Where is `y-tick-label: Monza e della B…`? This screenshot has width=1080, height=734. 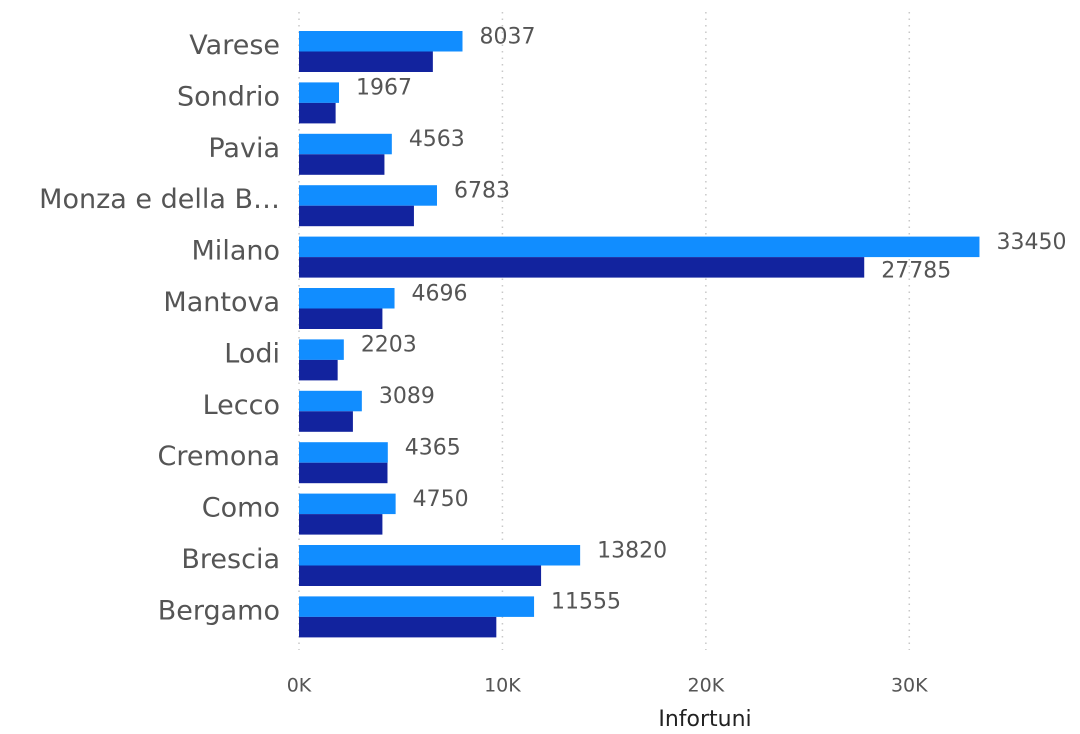 y-tick-label: Monza e della B… is located at coordinates (159, 199).